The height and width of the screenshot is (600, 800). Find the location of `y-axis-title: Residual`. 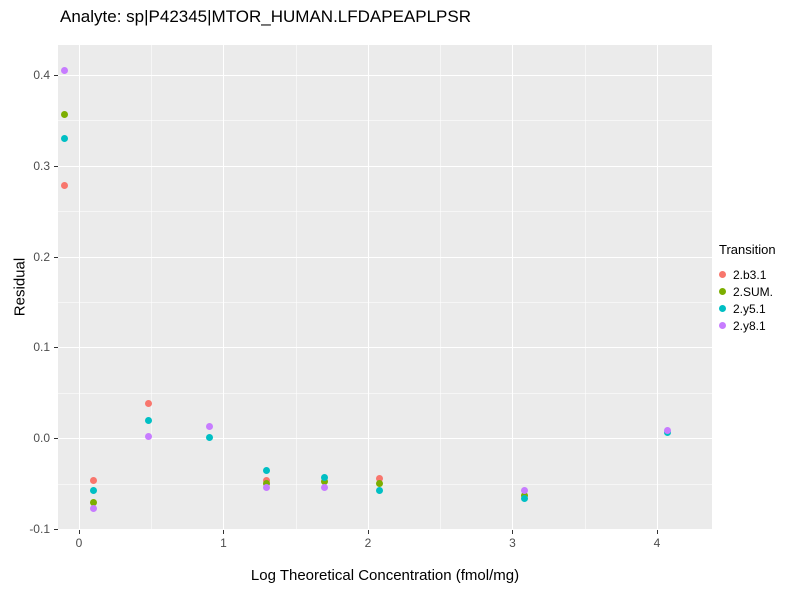

y-axis-title: Residual is located at coordinates (20, 287).